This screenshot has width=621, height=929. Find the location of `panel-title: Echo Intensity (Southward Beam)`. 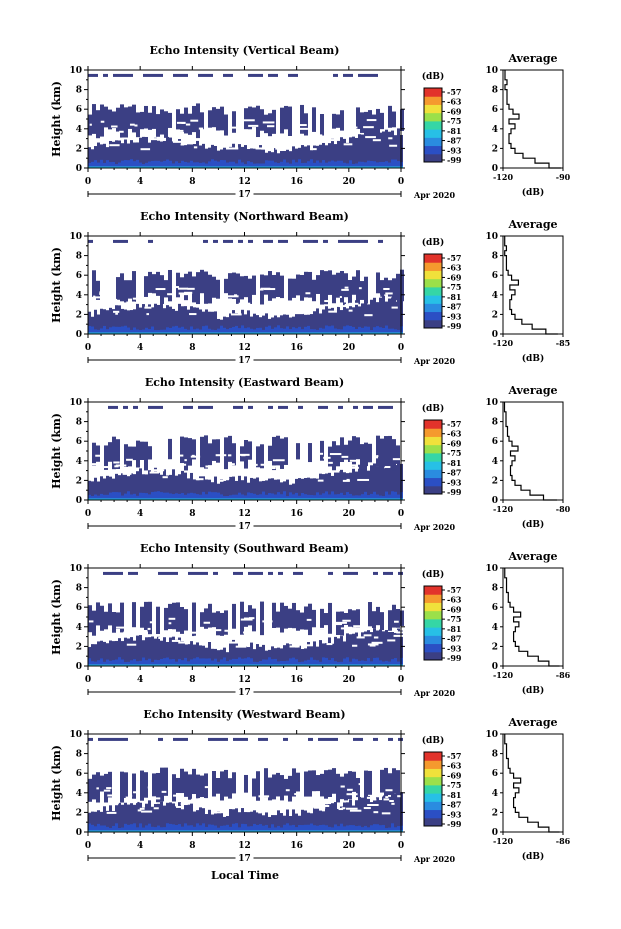

panel-title: Echo Intensity (Southward Beam) is located at coordinates (244, 548).